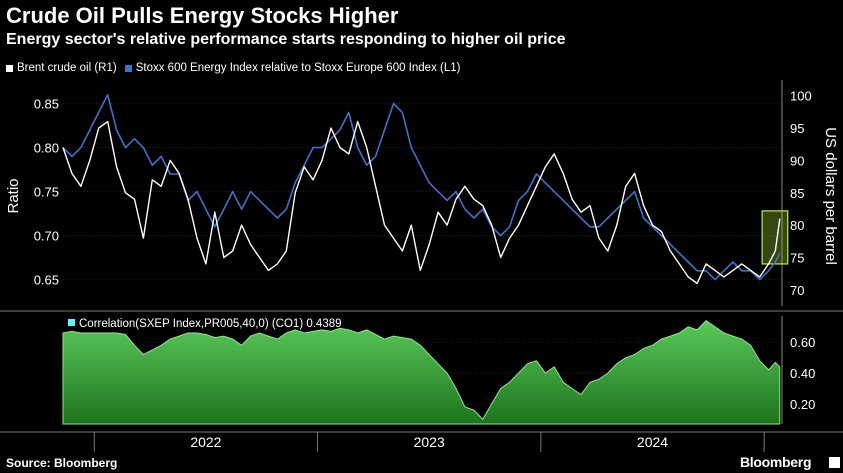 Image resolution: width=843 pixels, height=473 pixels. I want to click on lower-tick-label: 0.40, so click(802, 373).